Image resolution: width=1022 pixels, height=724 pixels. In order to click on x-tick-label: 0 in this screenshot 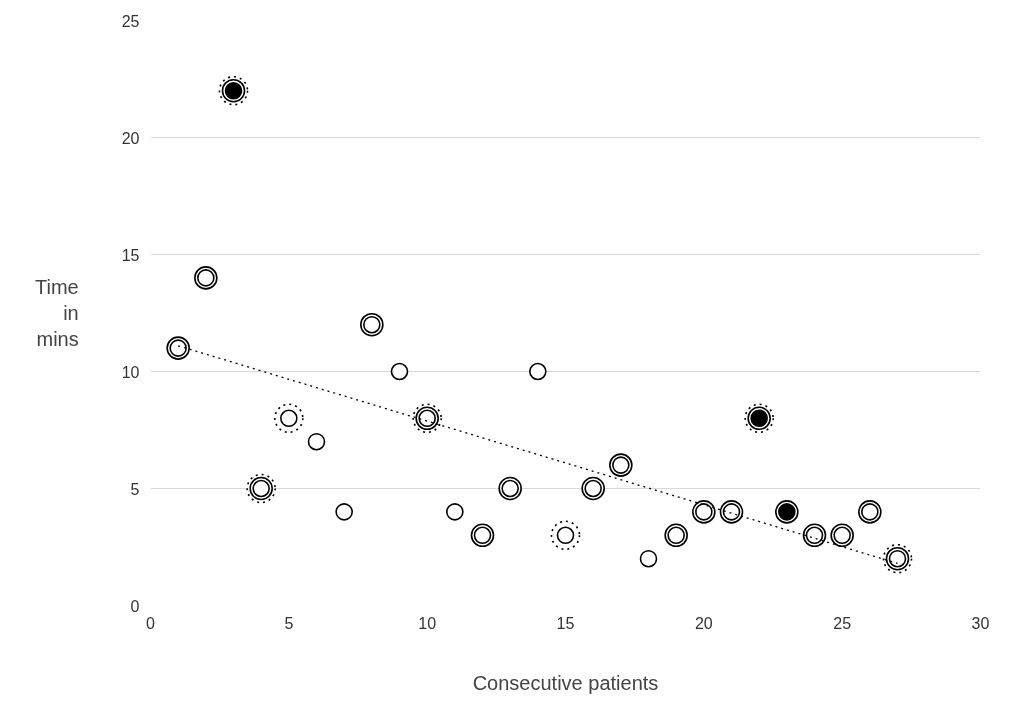, I will do `click(151, 623)`.